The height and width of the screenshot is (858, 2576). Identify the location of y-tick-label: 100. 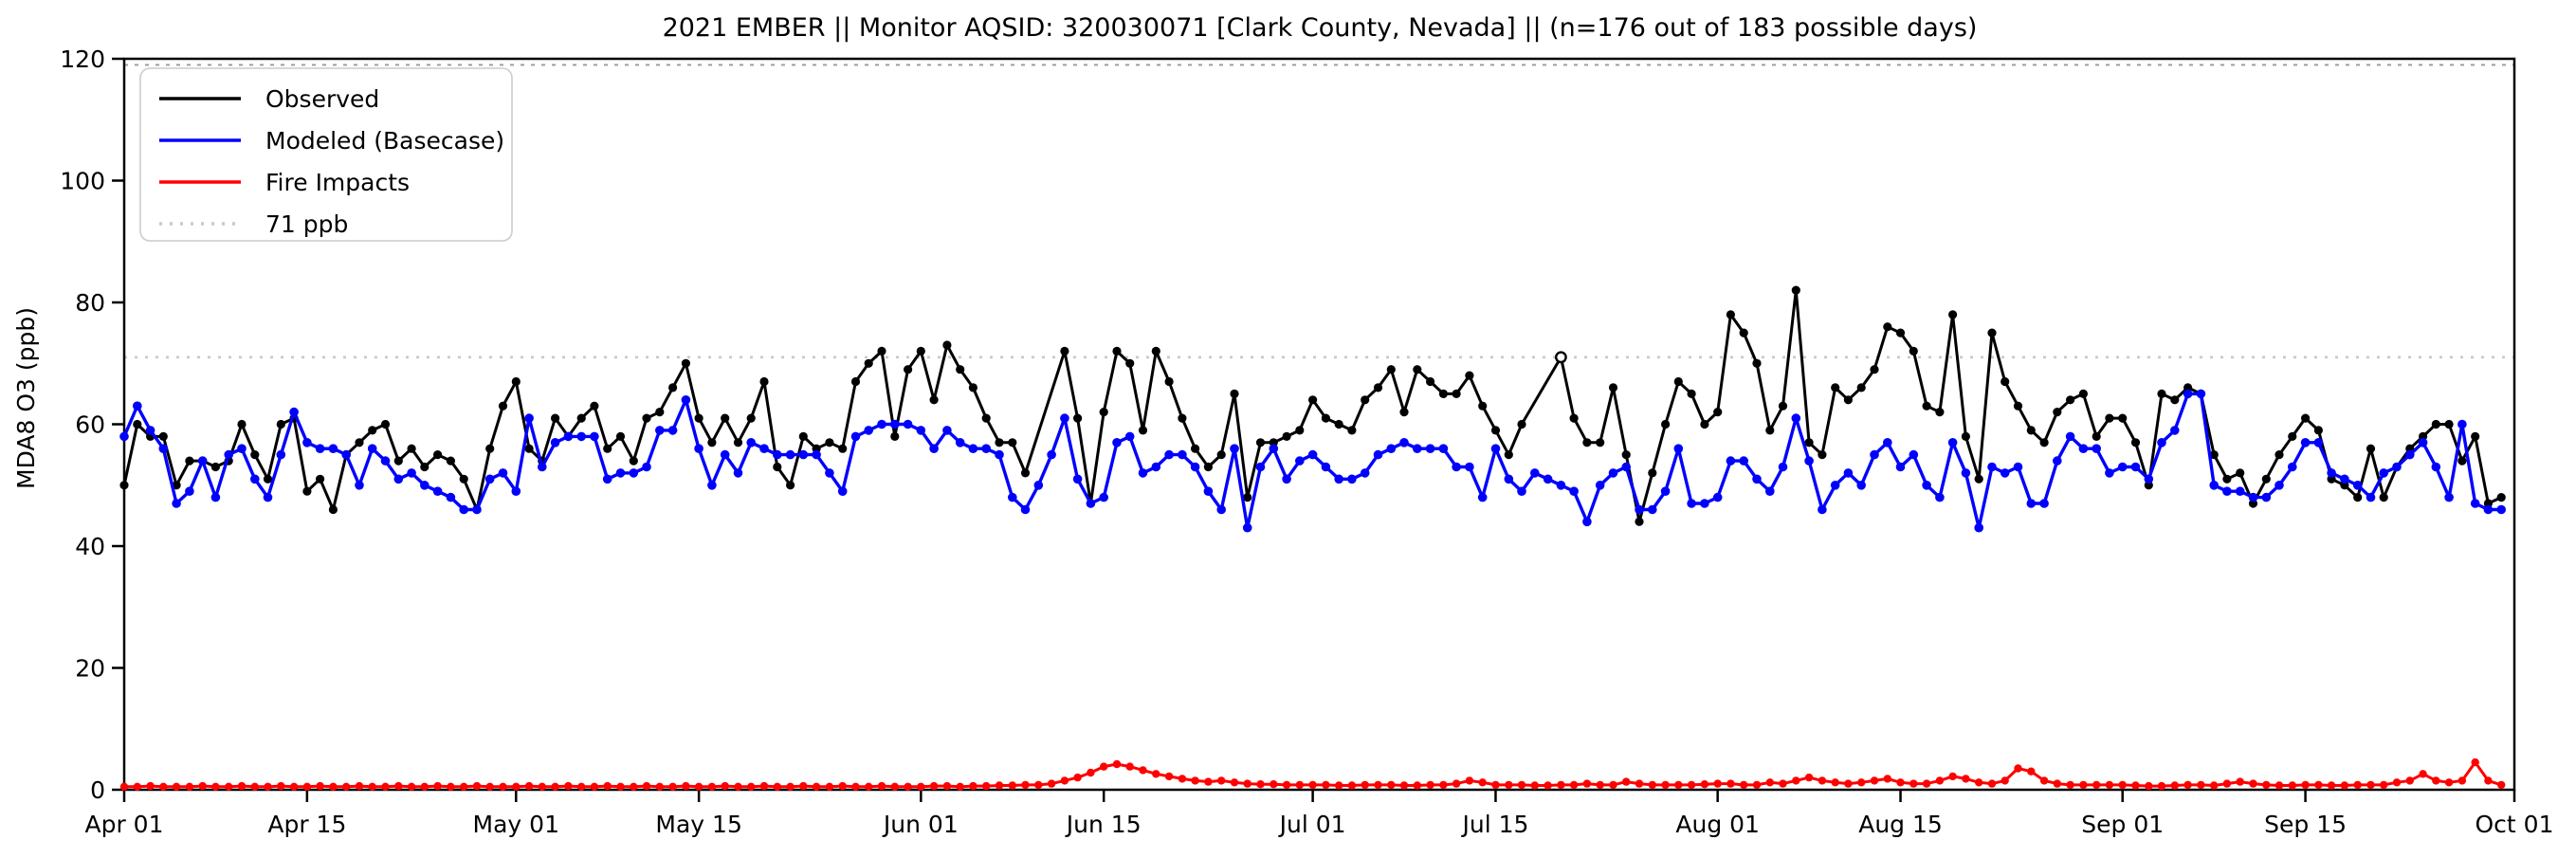
(82, 181).